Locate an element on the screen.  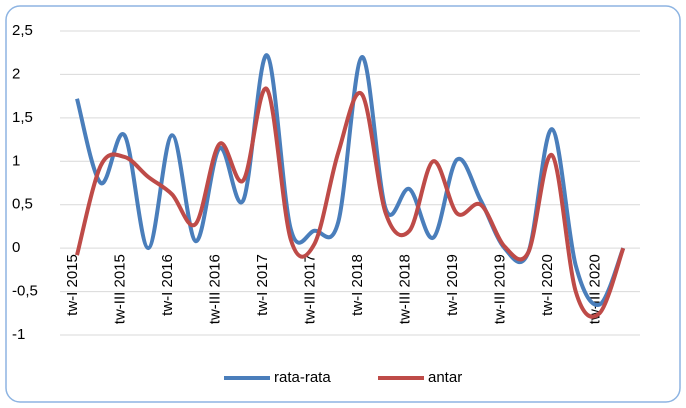
x-tick-label: tw-III 2015 is located at coordinates (119, 289).